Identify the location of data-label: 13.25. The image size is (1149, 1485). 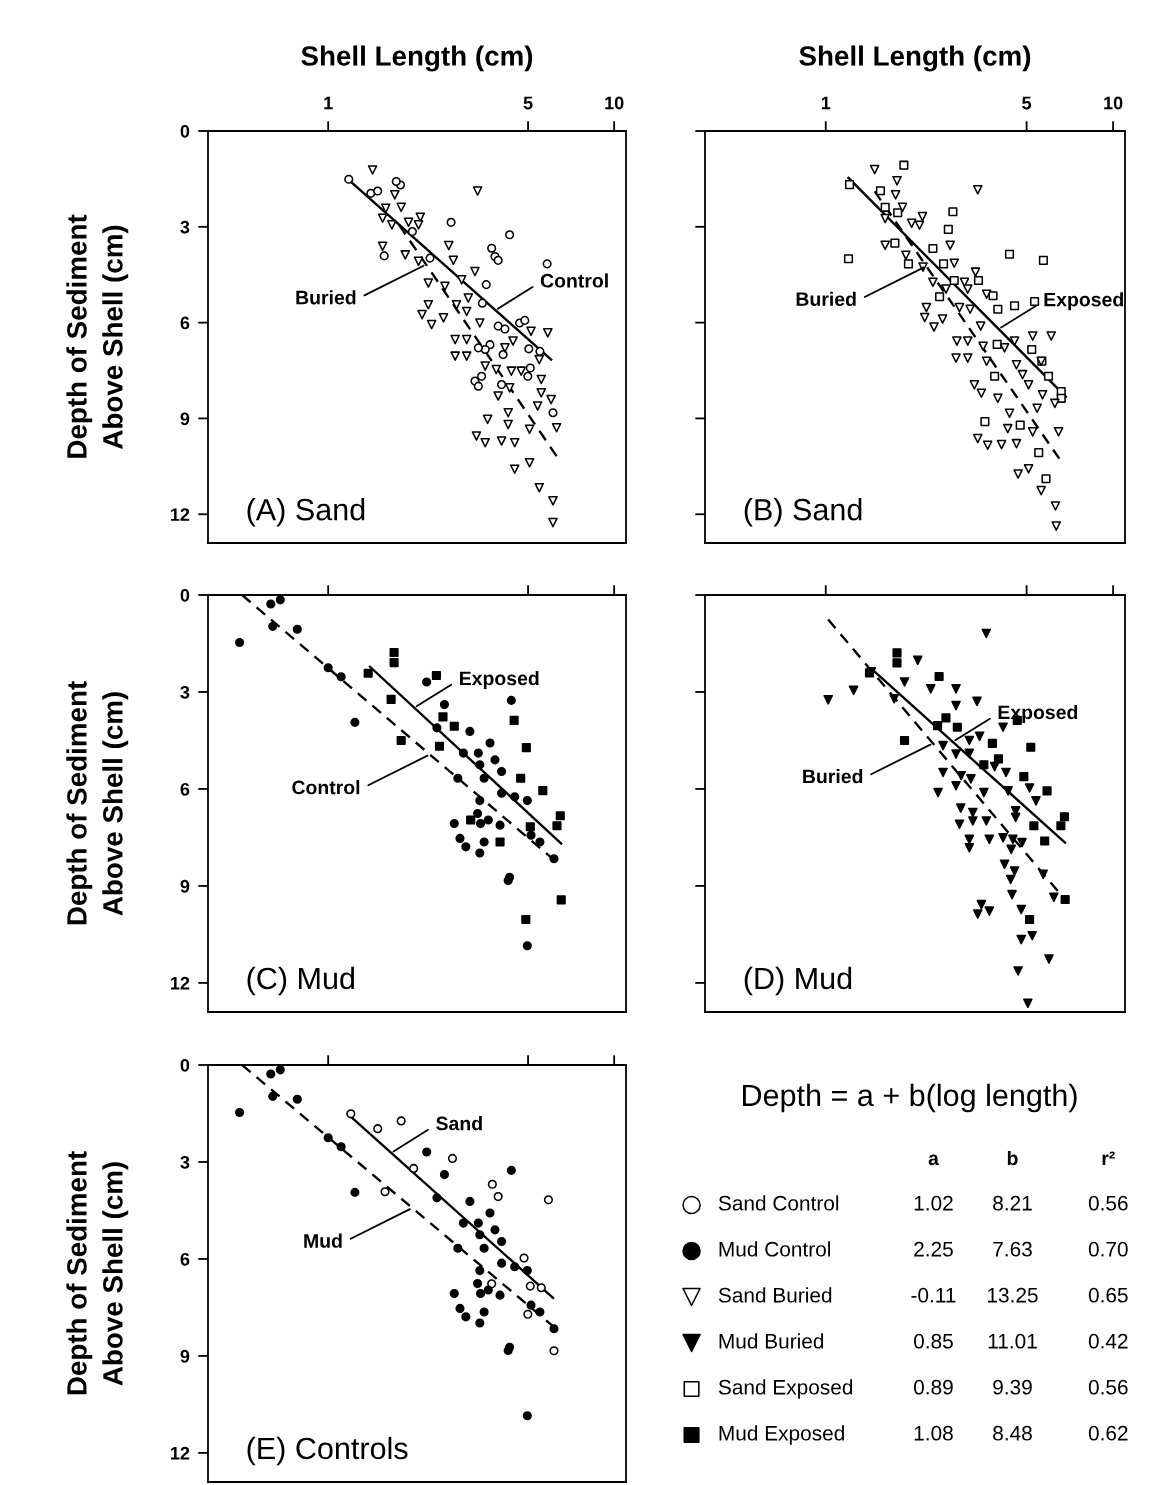
(1013, 1295).